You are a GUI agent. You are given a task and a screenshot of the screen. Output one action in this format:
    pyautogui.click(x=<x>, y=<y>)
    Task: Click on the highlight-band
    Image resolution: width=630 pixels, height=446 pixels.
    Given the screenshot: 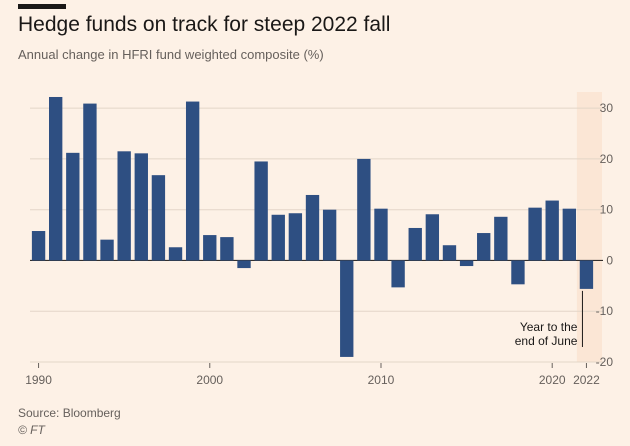 What is the action you would take?
    pyautogui.click(x=589, y=227)
    